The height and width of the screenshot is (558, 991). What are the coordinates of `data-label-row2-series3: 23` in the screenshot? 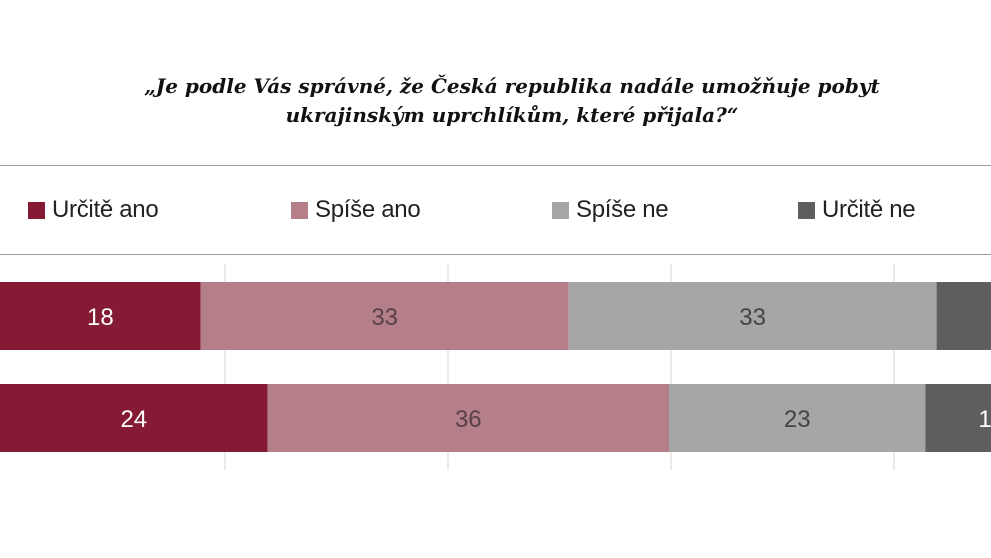 It's located at (797, 419).